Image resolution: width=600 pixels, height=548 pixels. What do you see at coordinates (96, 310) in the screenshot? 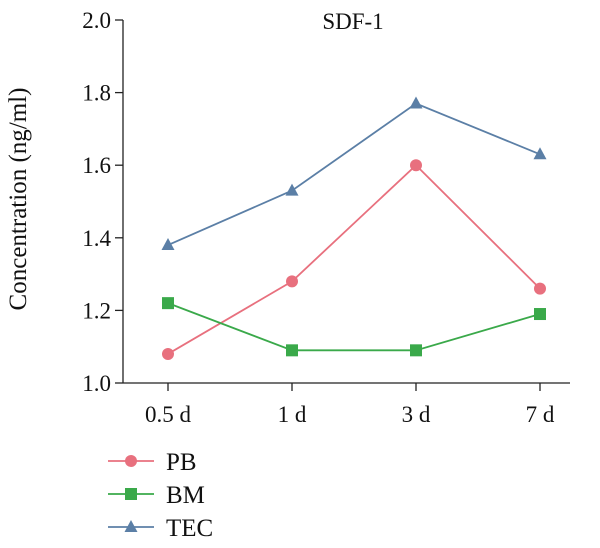
I see `y-tick-label: 1.2` at bounding box center [96, 310].